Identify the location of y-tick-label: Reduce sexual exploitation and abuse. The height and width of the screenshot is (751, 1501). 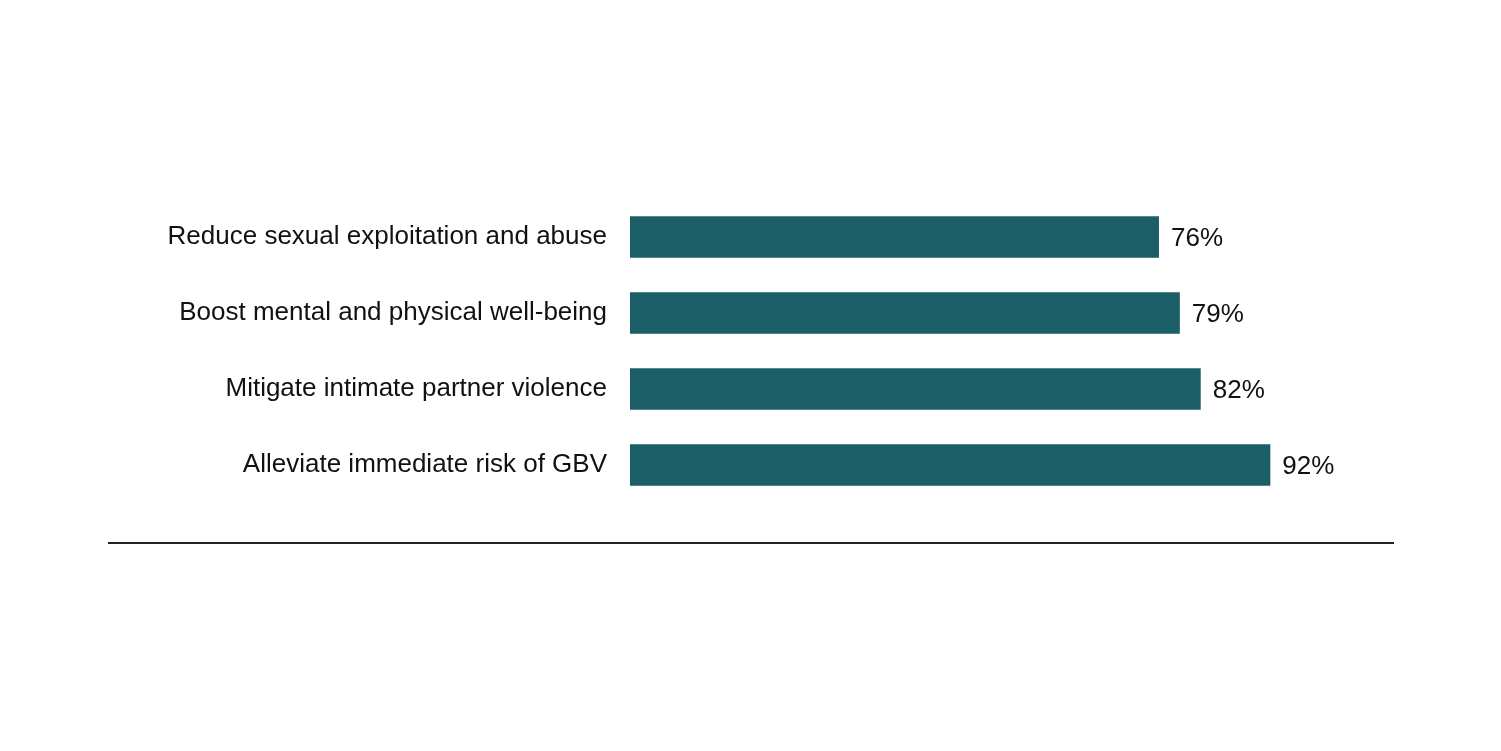
(387, 235).